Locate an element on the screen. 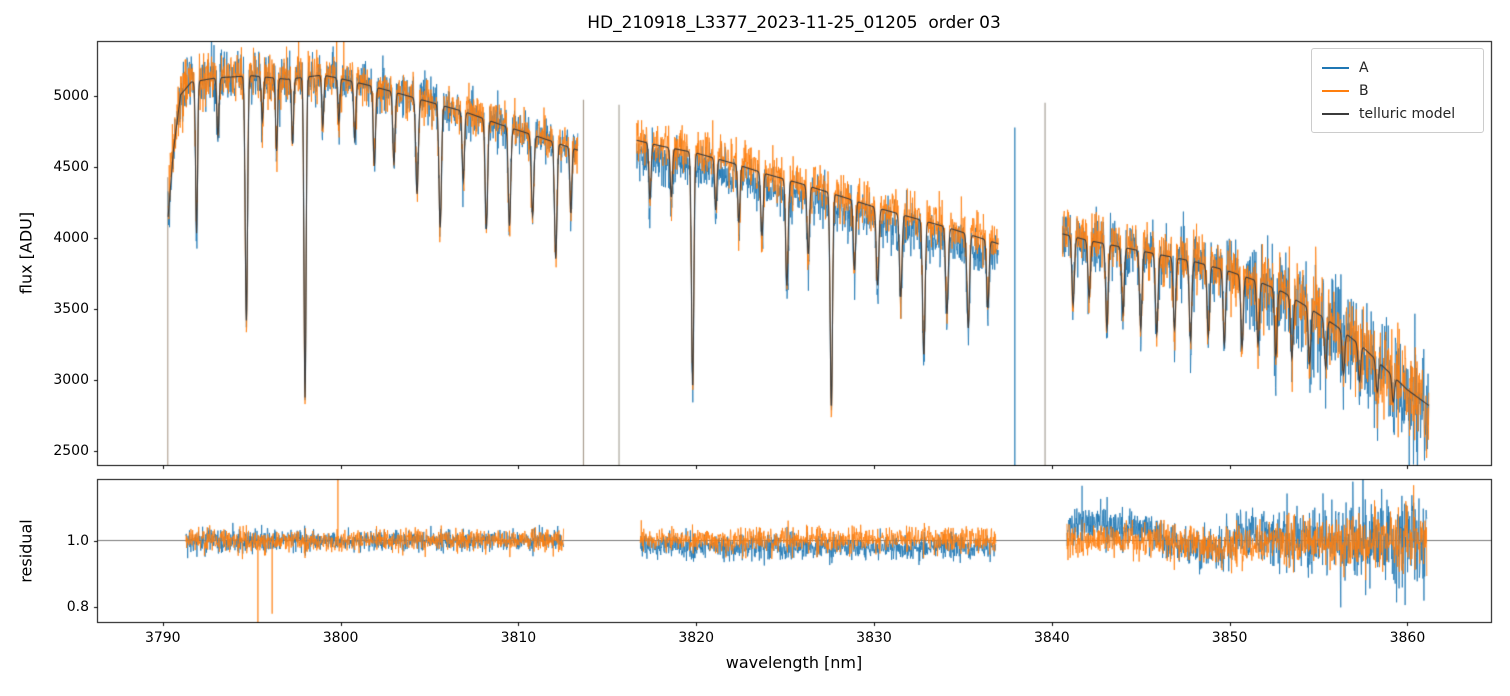 This screenshot has width=1510, height=696. legend-label: telluric model is located at coordinates (1407, 113).